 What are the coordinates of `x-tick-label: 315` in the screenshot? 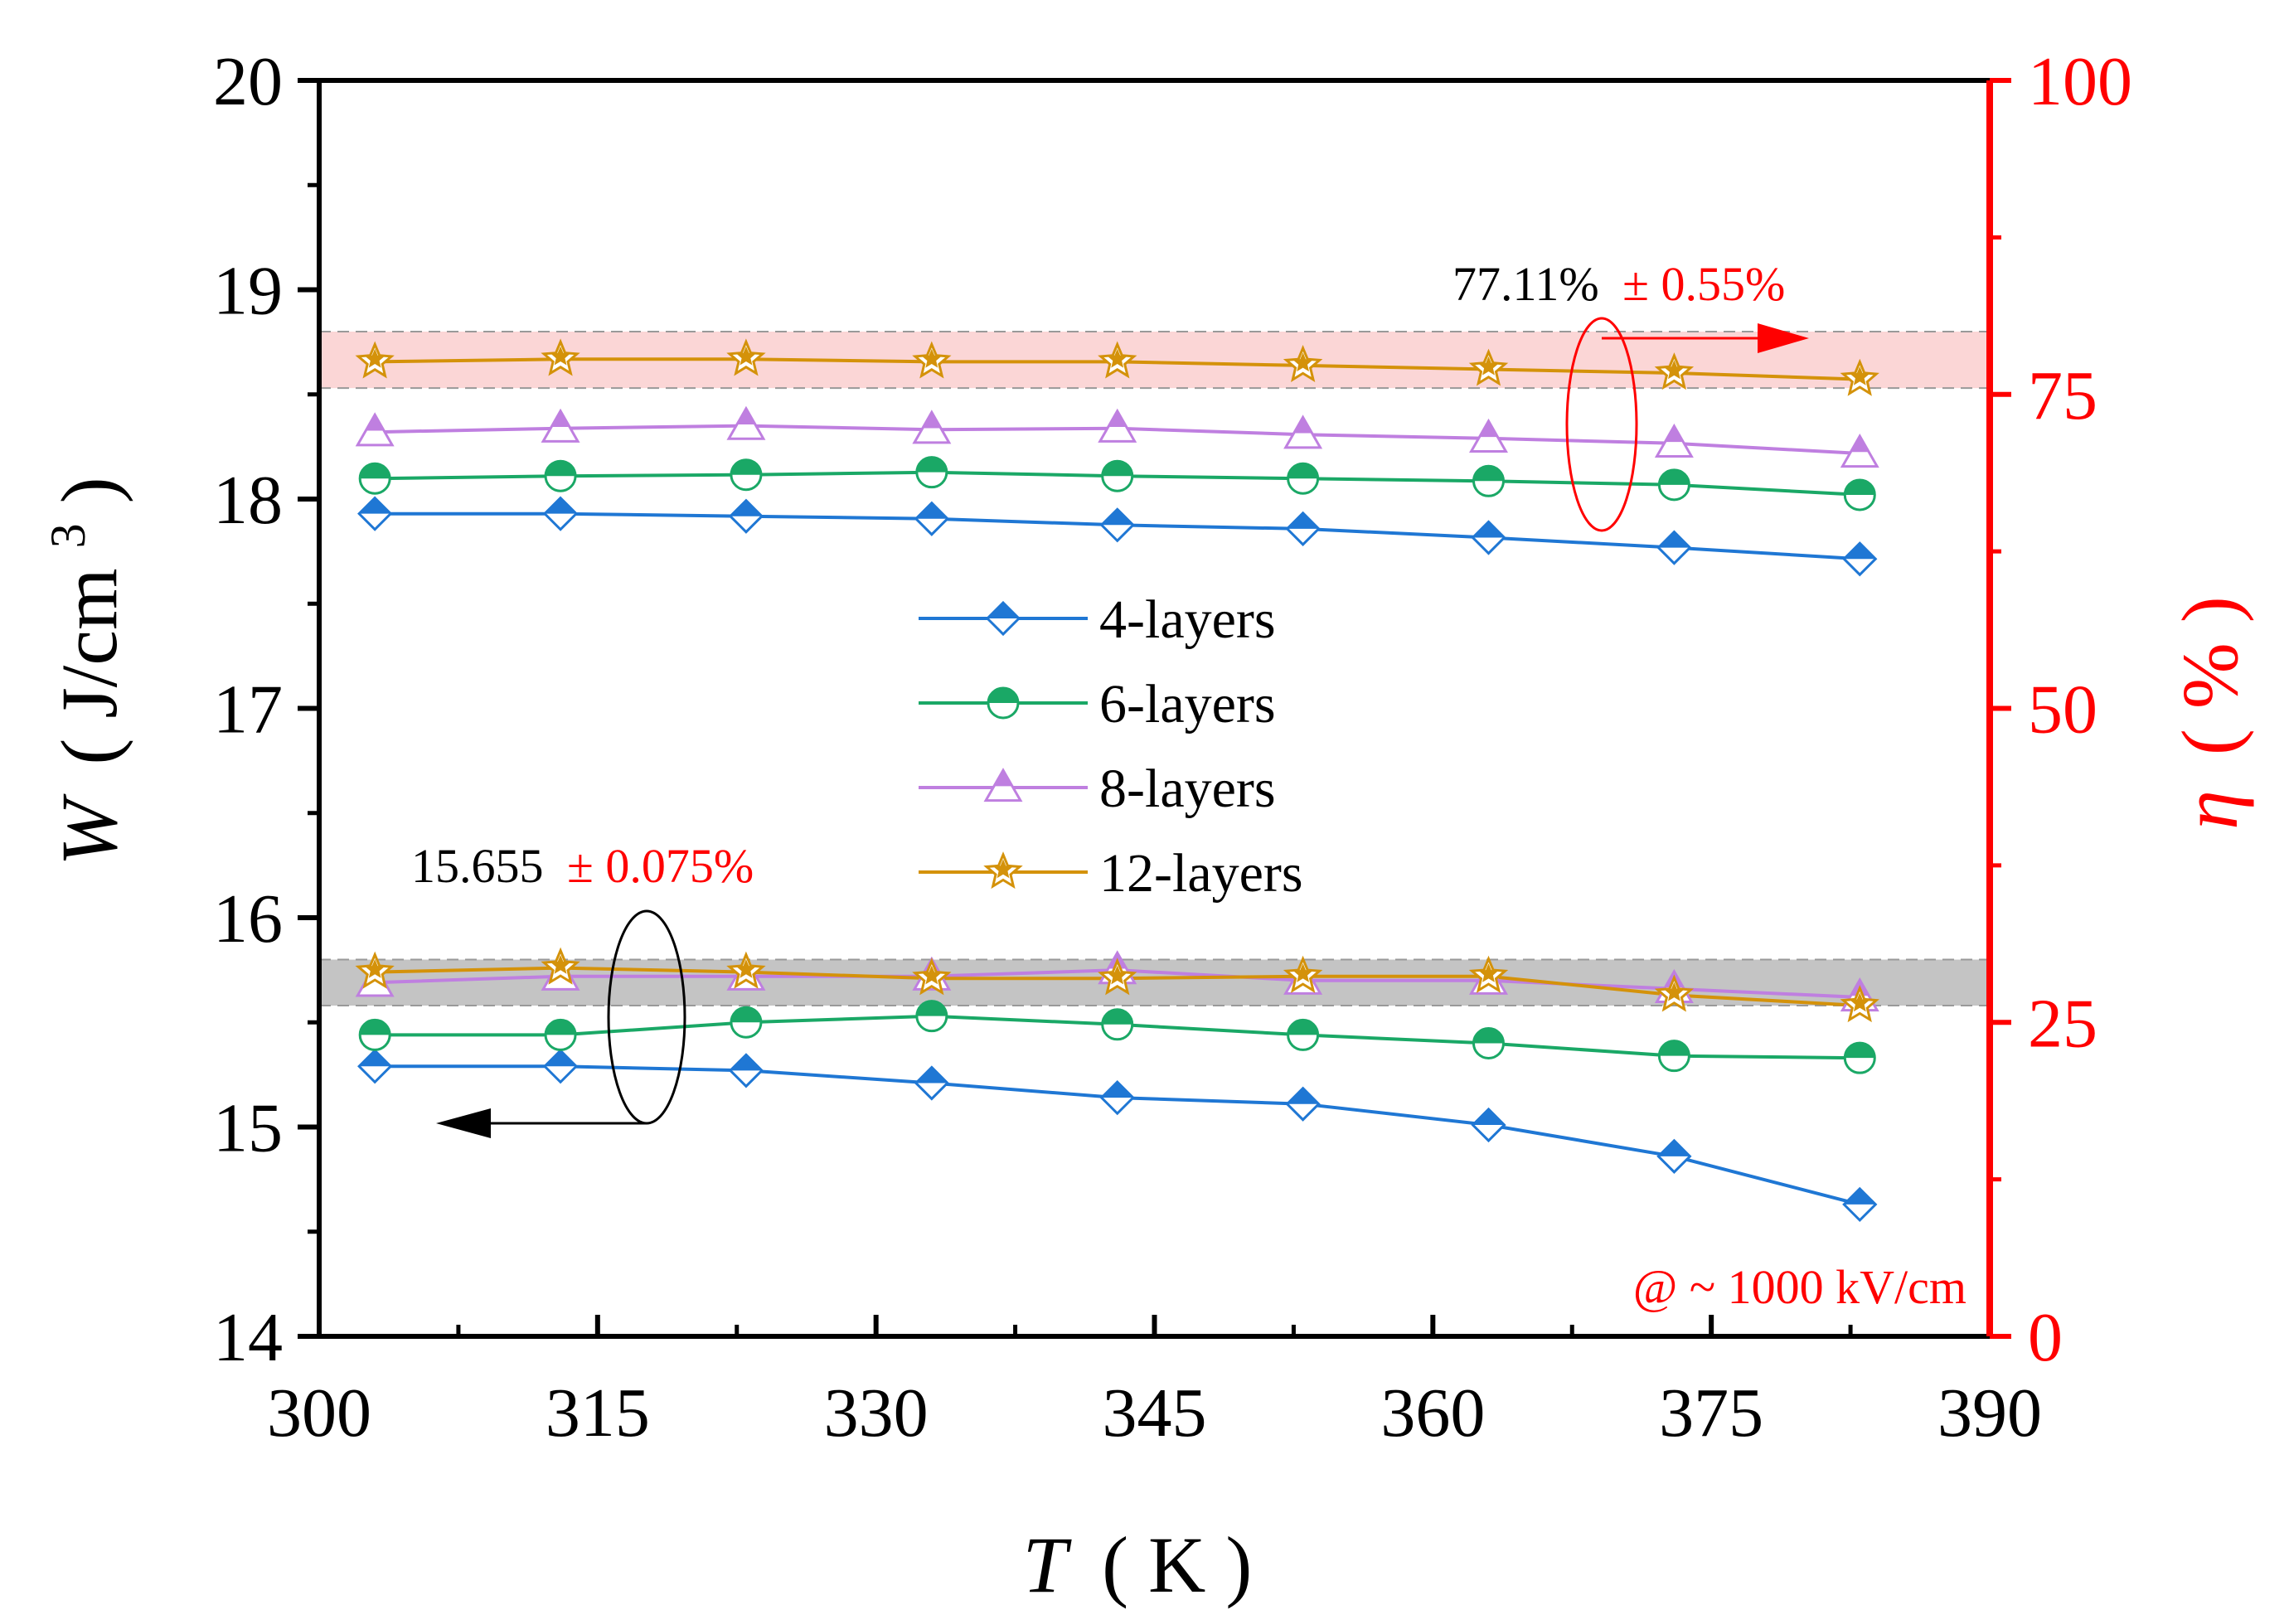 It's located at (598, 1413).